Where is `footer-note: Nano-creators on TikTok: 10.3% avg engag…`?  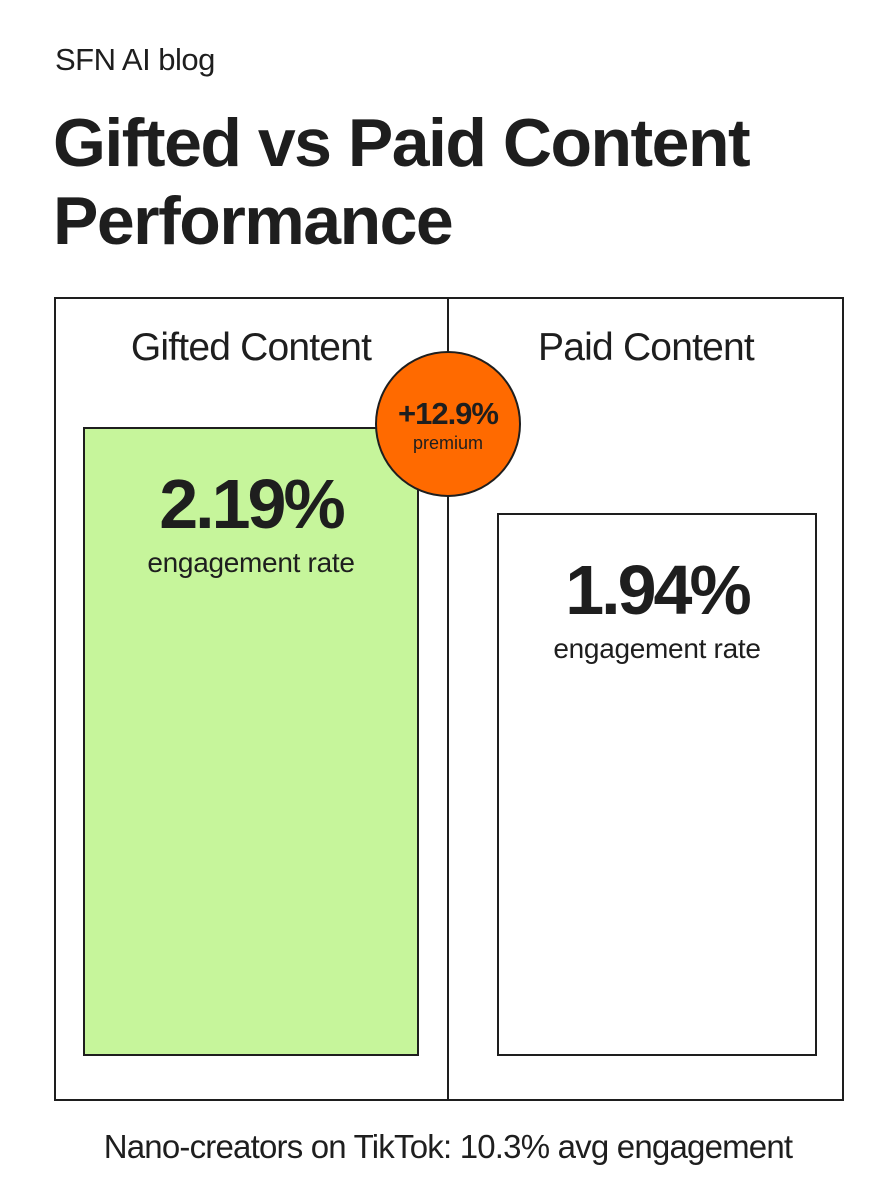 footer-note: Nano-creators on TikTok: 10.3% avg engag… is located at coordinates (448, 1146).